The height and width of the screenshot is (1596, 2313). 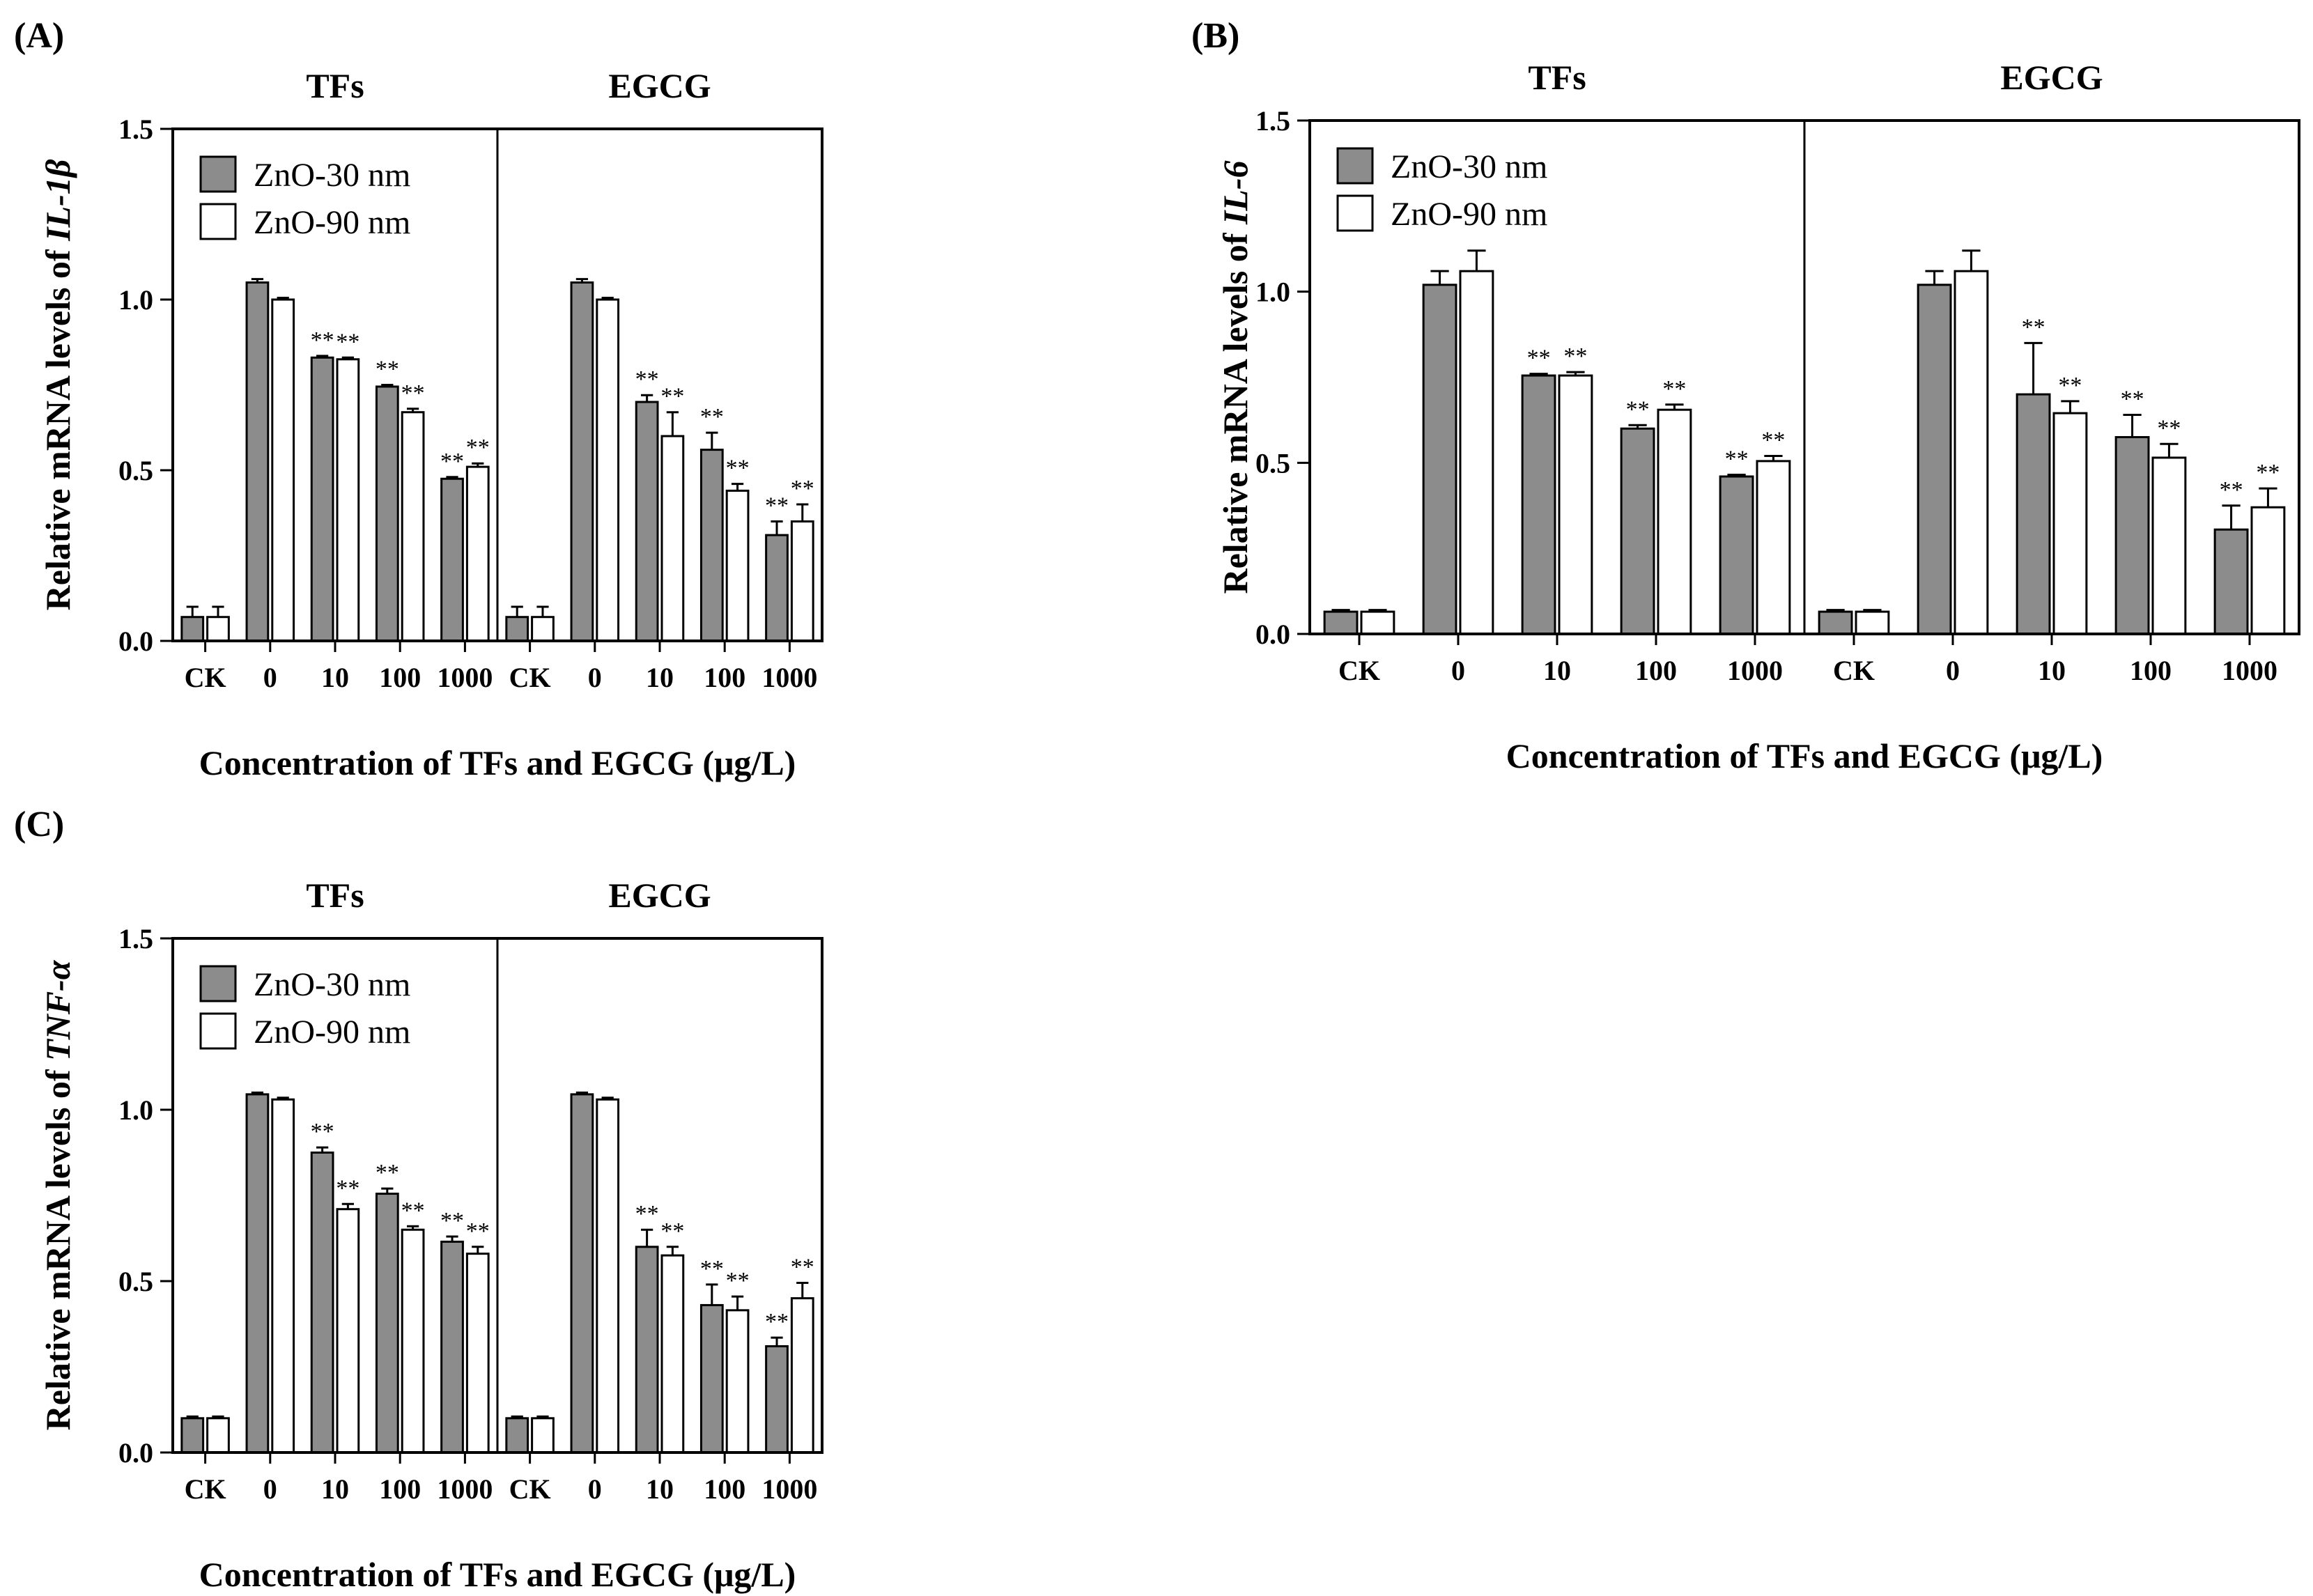 I want to click on y-tick-label: 1.5, so click(x=135, y=938).